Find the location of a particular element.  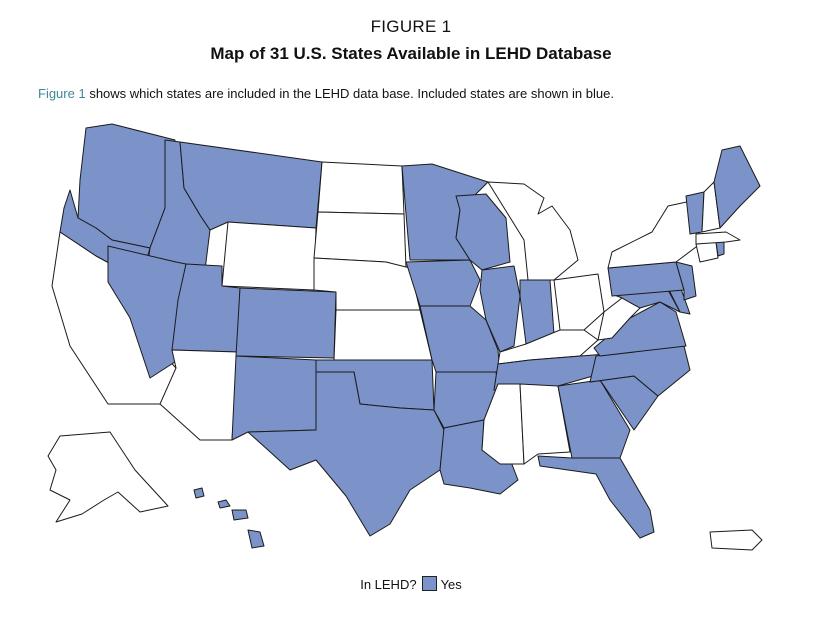

state-ia is located at coordinates (443, 283).